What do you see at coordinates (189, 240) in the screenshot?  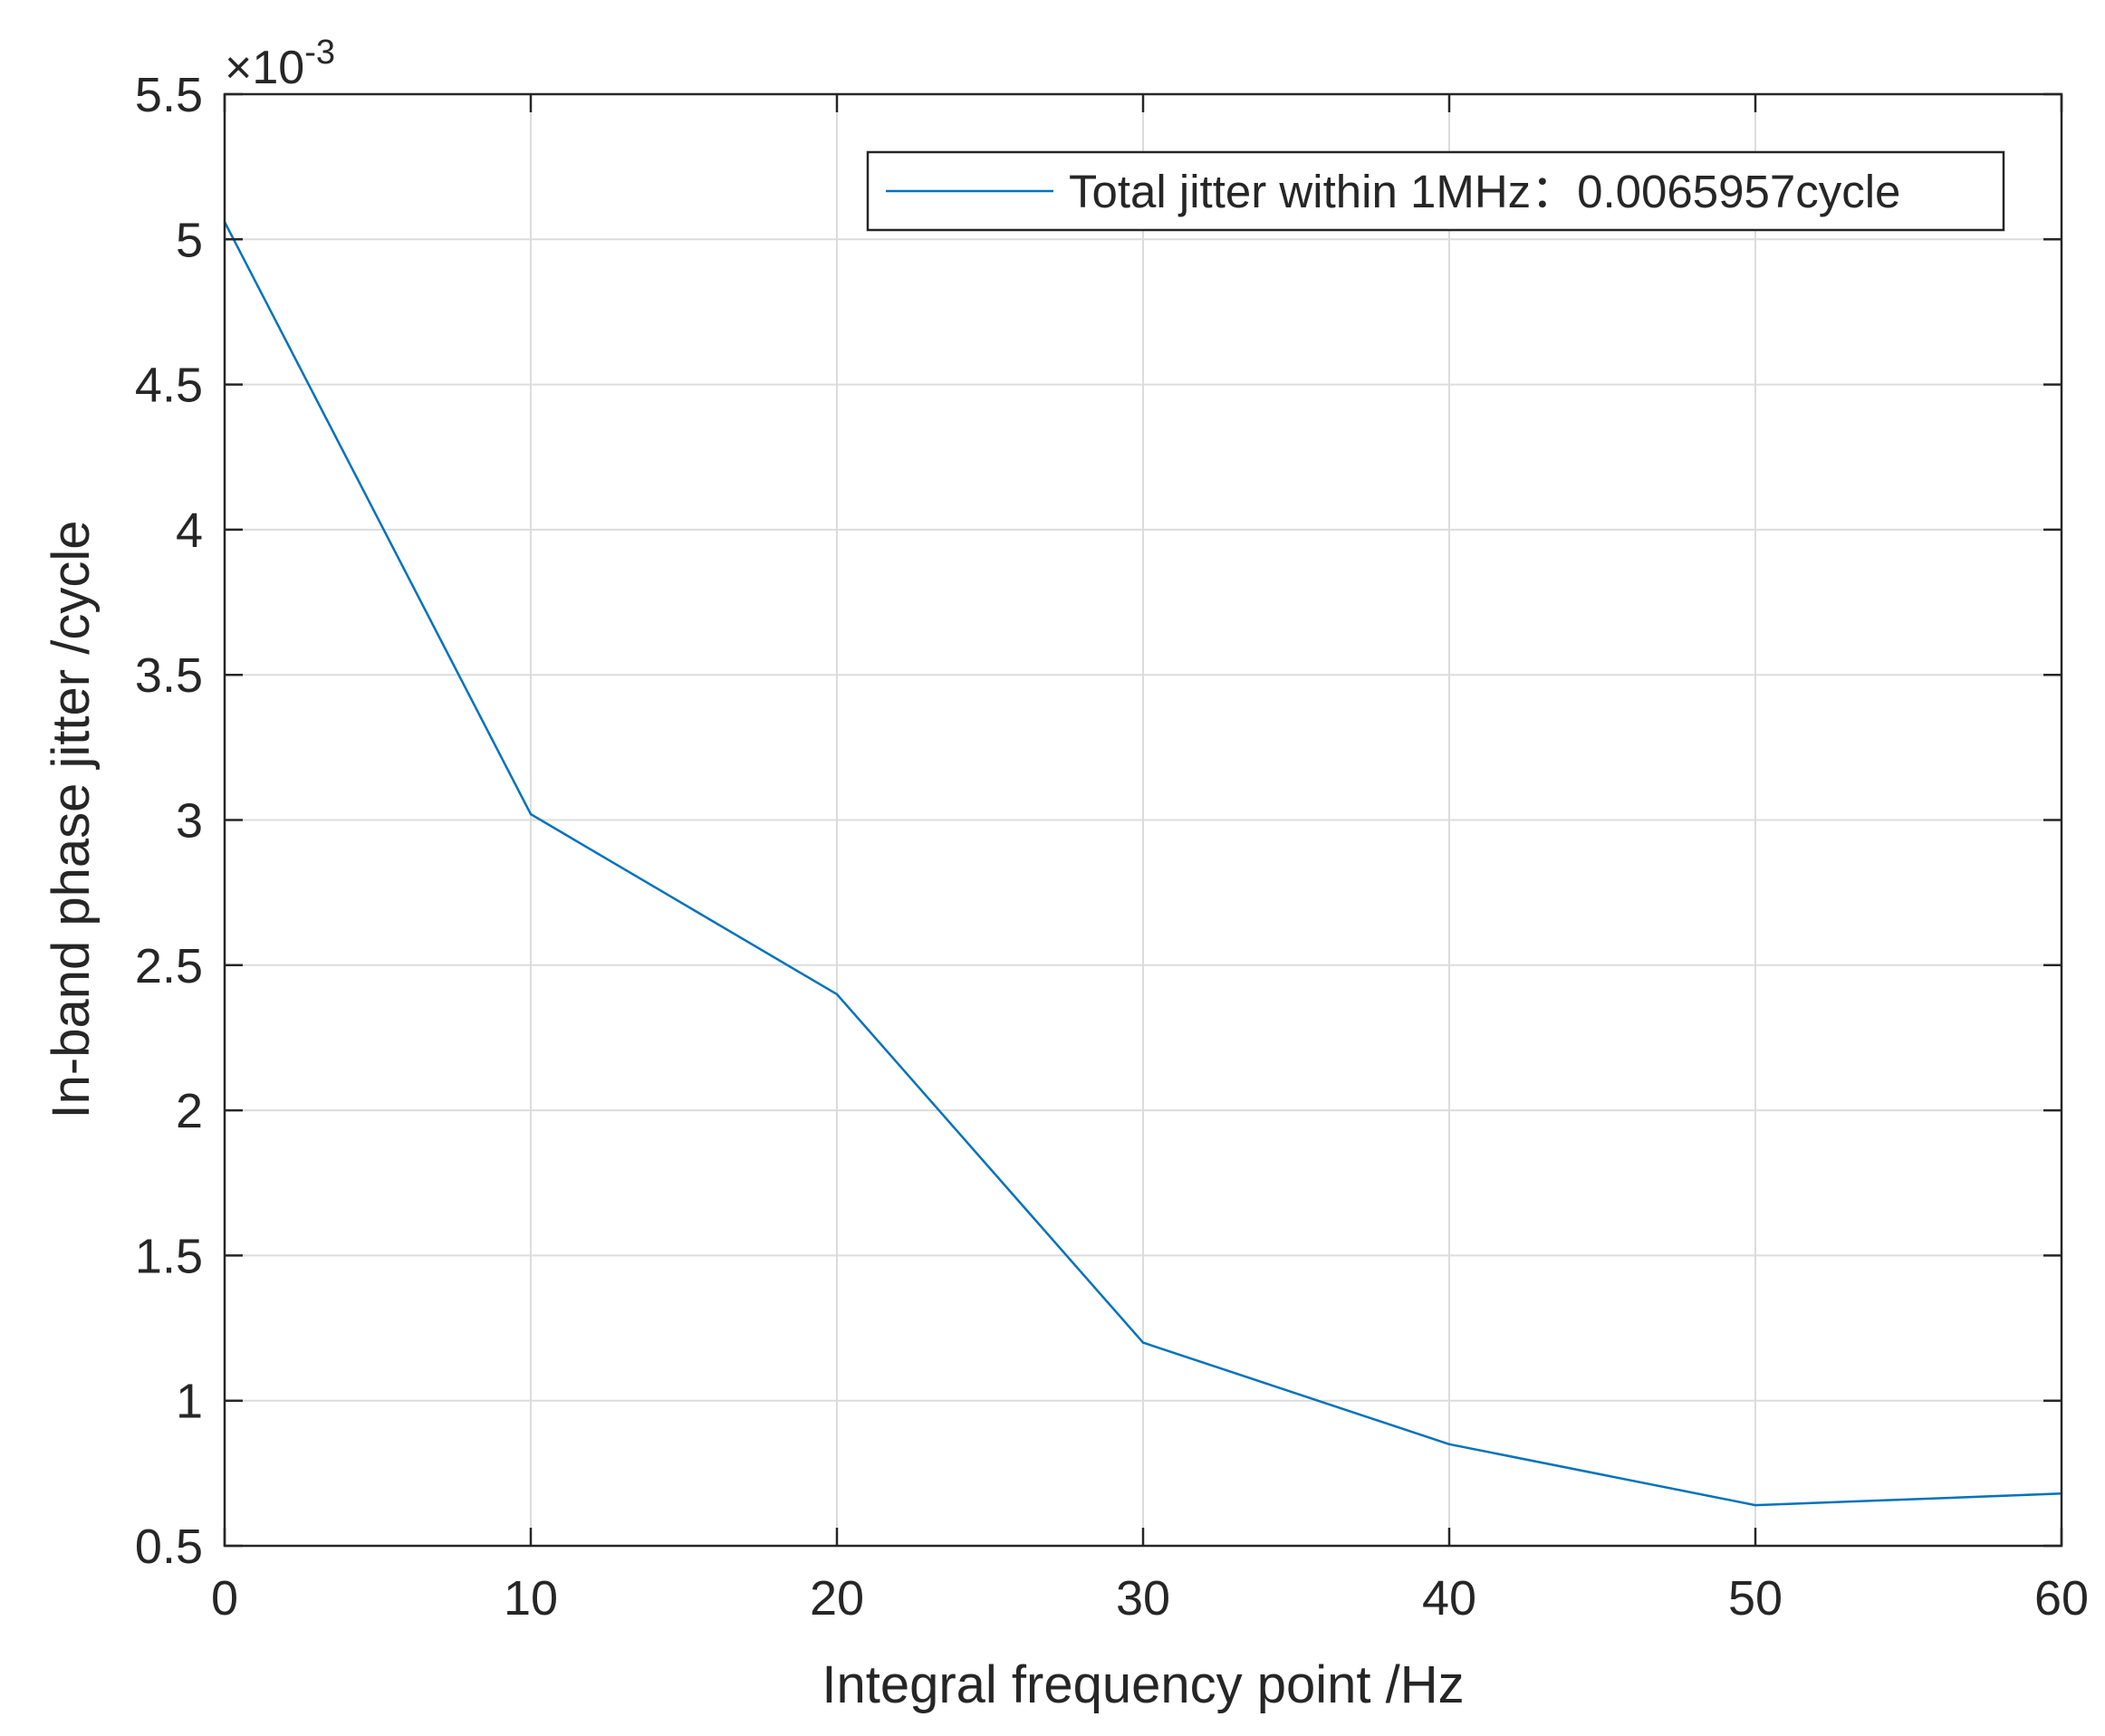 I see `y-tick-label: 5` at bounding box center [189, 240].